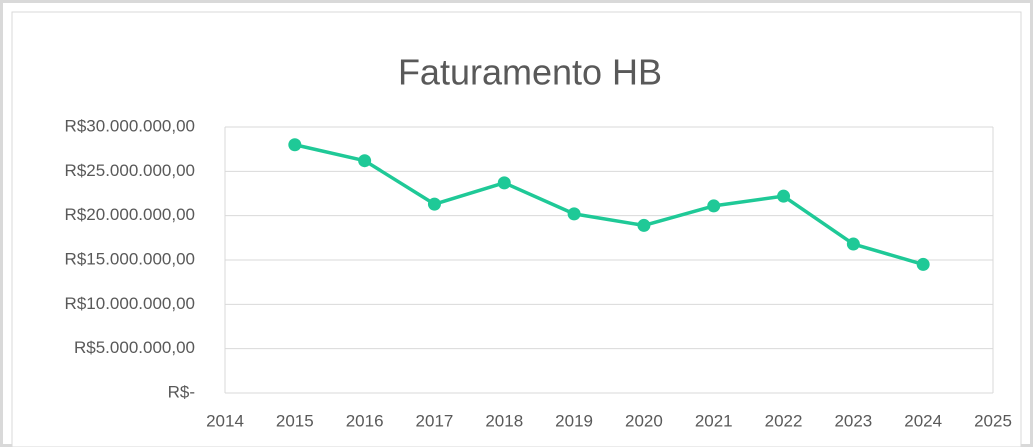 The height and width of the screenshot is (447, 1033). I want to click on x-tick-label: 2018, so click(504, 420).